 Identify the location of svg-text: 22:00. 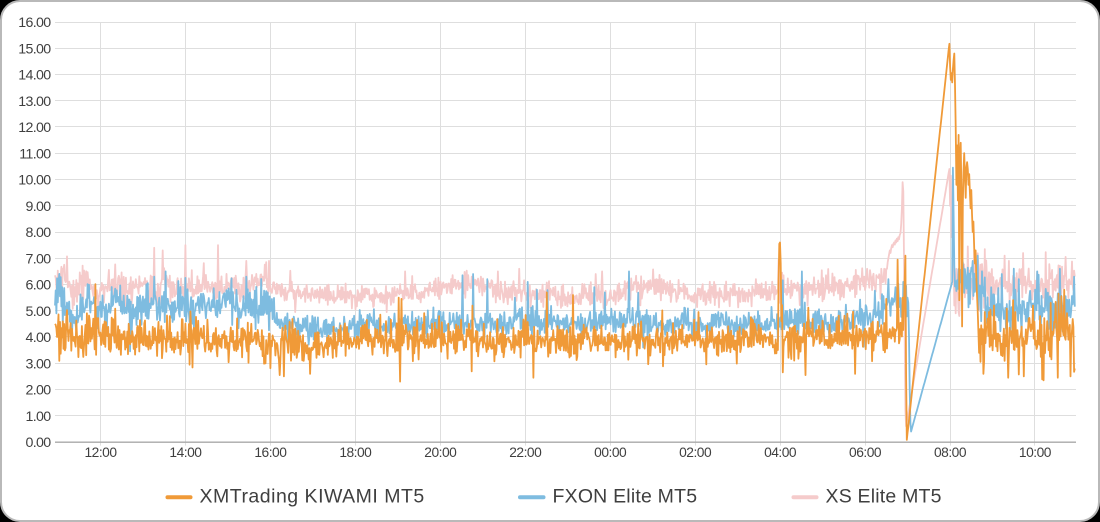
(525, 452).